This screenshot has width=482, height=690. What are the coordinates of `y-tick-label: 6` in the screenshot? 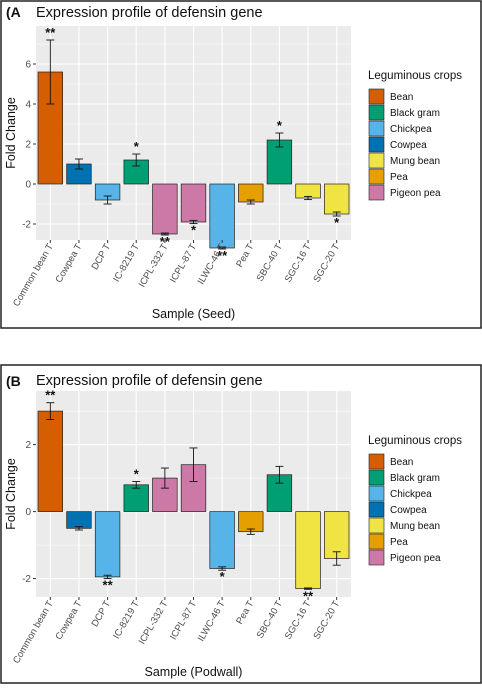 It's located at (28, 65).